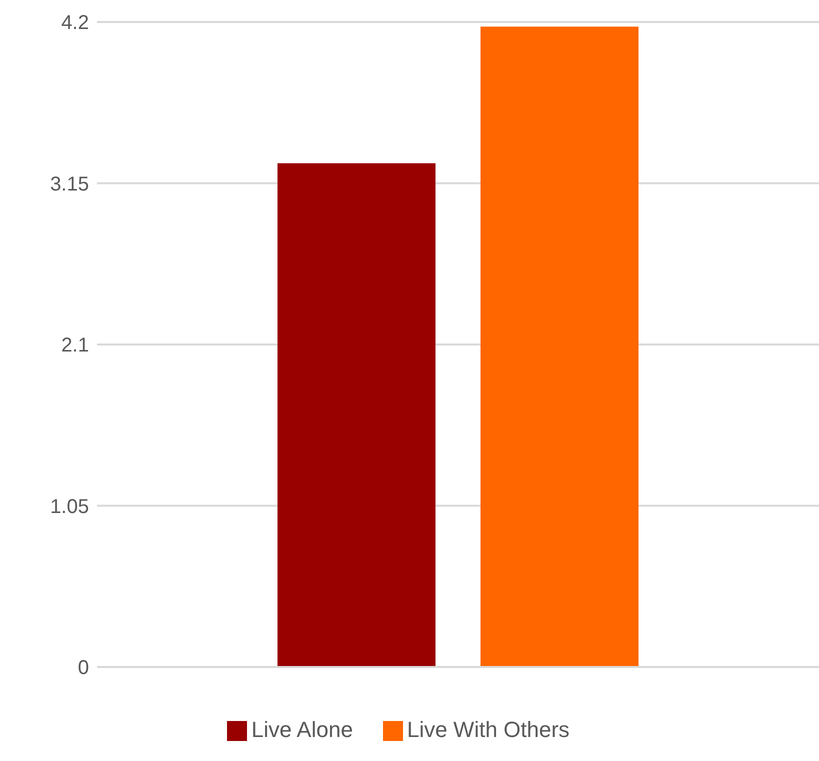 This screenshot has width=819, height=761. What do you see at coordinates (488, 729) in the screenshot?
I see `legend-label: Live With Others` at bounding box center [488, 729].